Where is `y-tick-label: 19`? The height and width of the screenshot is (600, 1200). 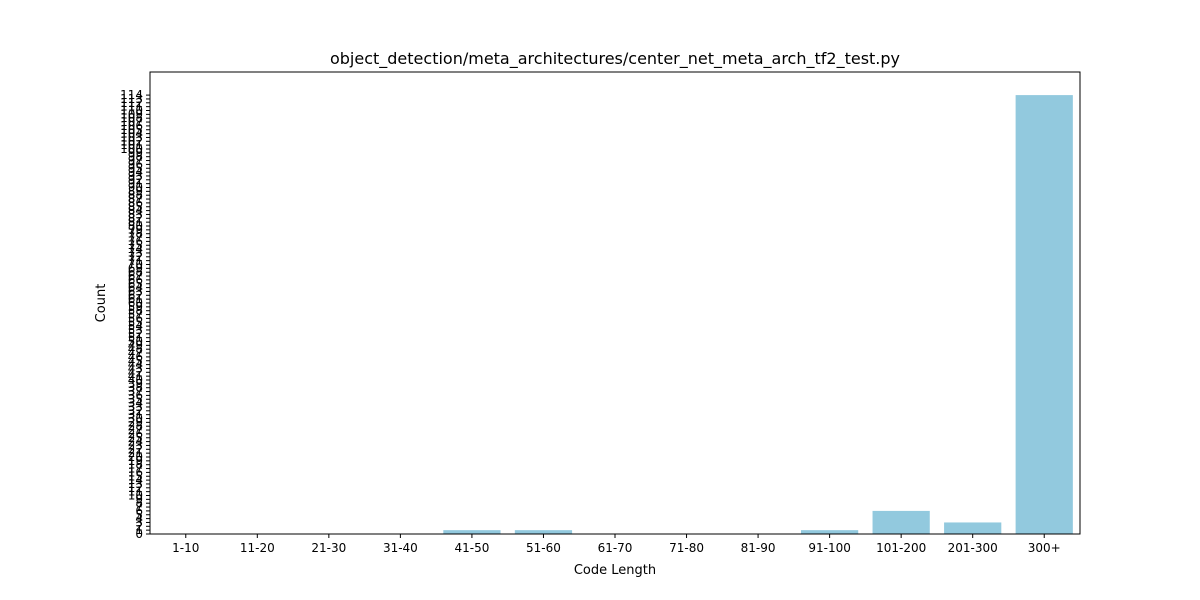 y-tick-label: 19 is located at coordinates (135, 461).